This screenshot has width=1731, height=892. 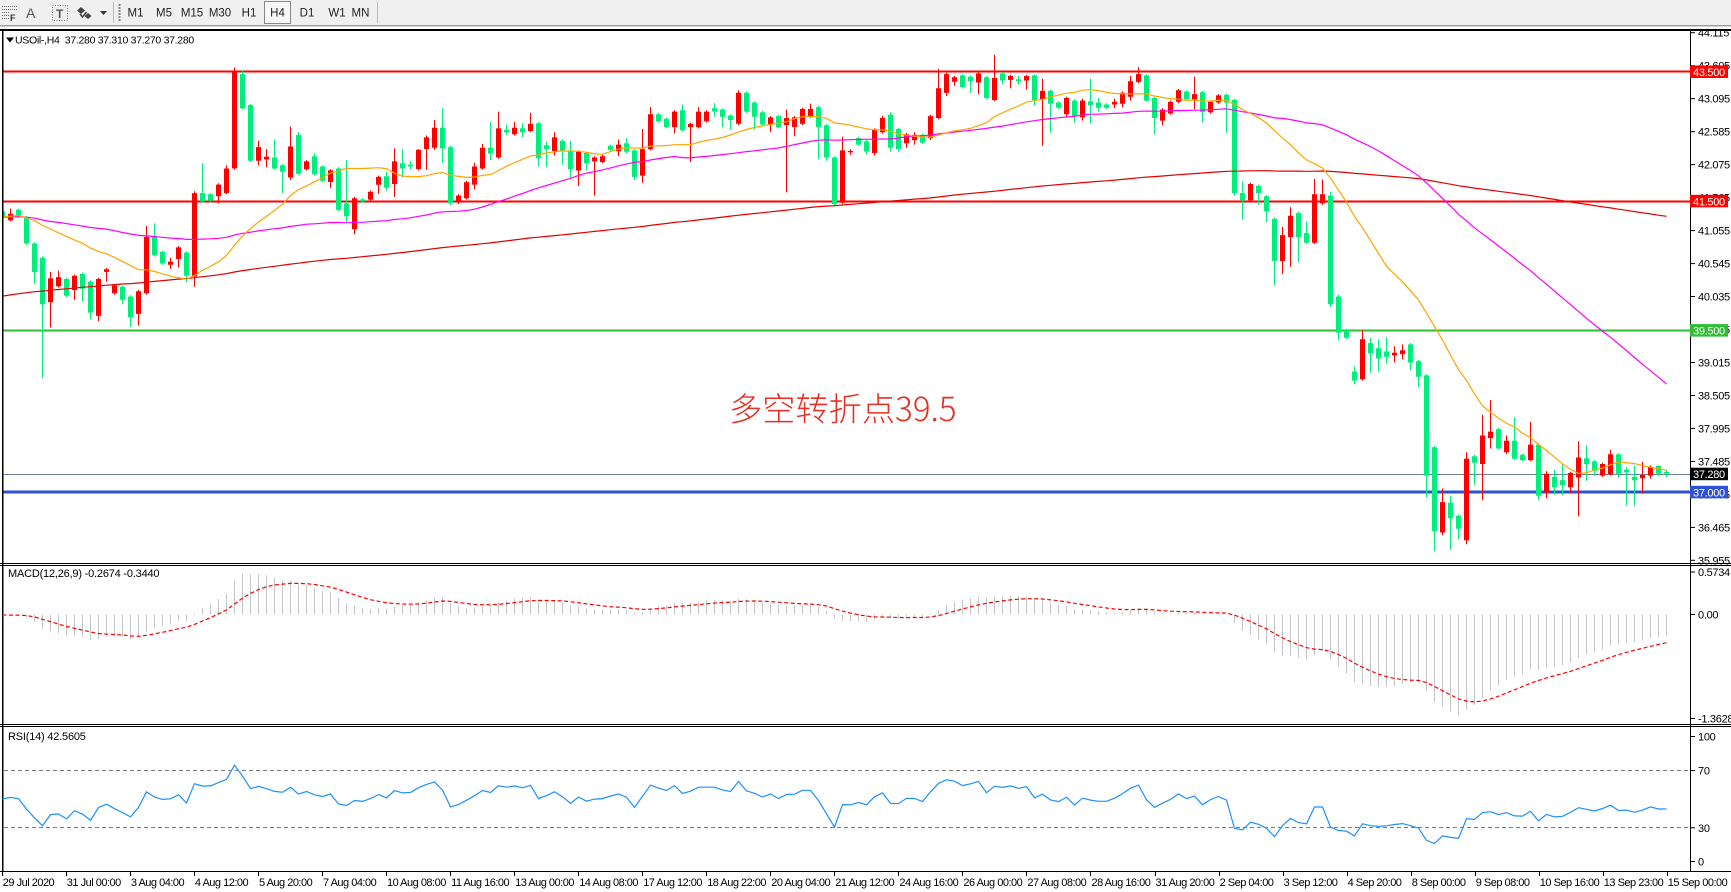 I want to click on svg-text: 31 Jul 00:00, so click(x=94, y=883).